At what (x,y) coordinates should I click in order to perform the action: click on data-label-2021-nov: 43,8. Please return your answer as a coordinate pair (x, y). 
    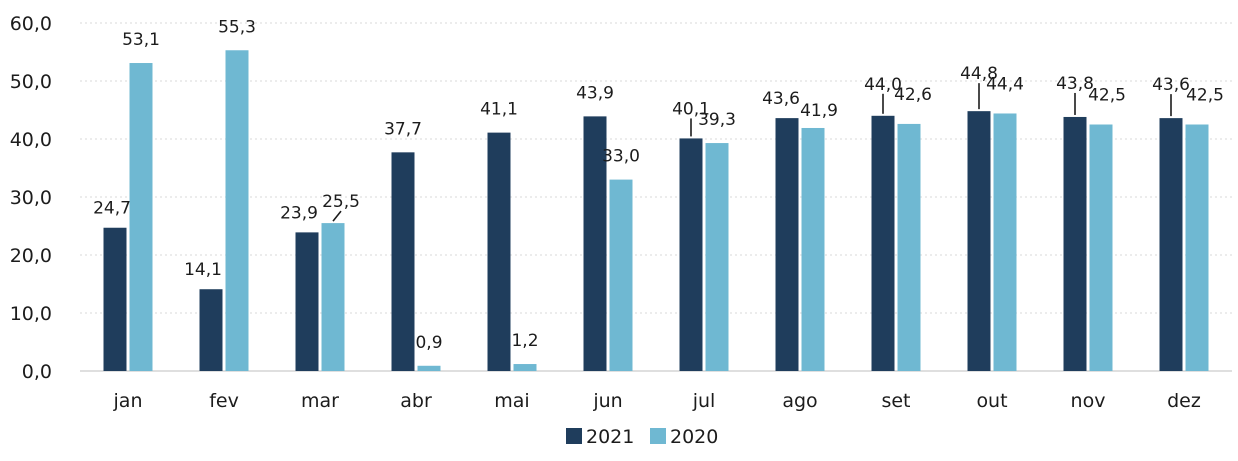
    Looking at the image, I should click on (1075, 84).